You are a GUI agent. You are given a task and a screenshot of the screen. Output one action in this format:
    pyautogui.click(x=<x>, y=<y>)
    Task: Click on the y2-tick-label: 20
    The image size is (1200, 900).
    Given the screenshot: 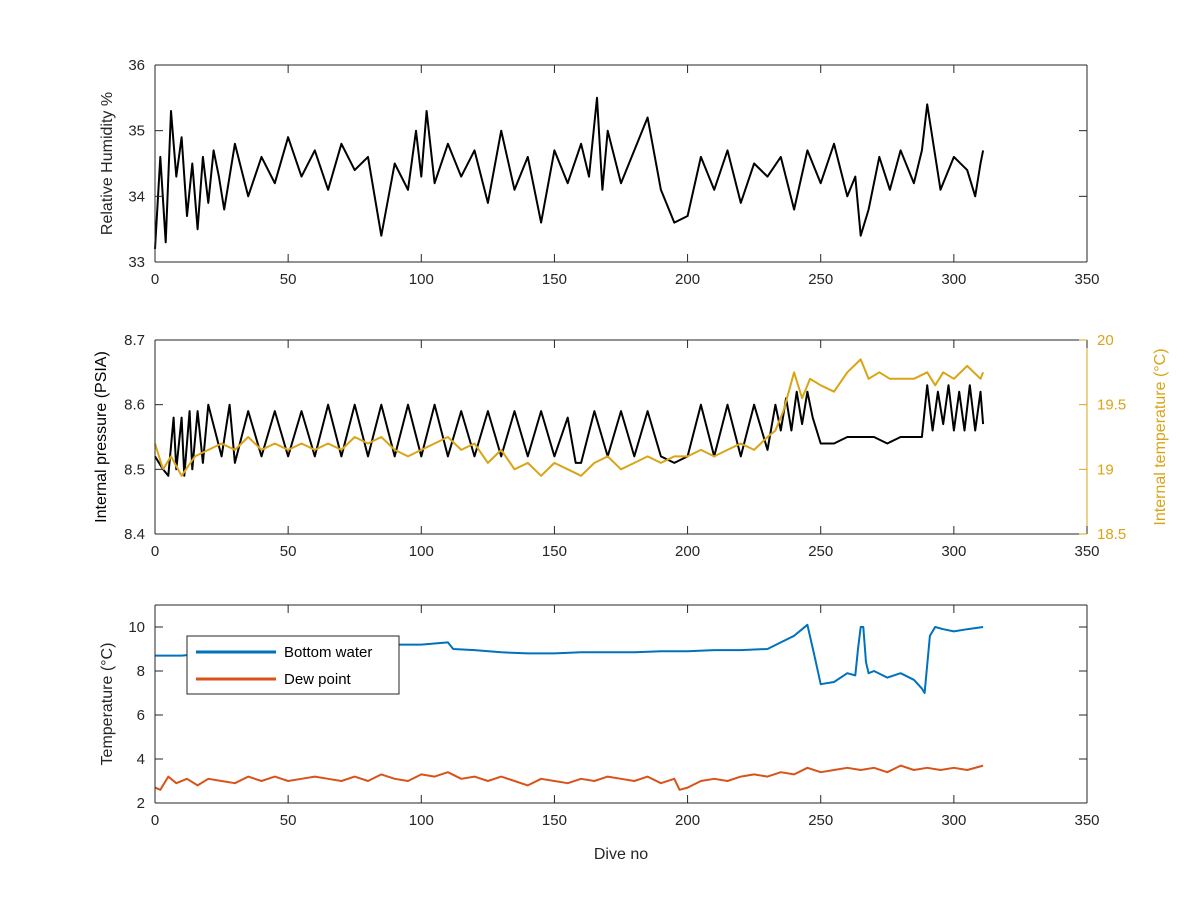 What is the action you would take?
    pyautogui.click(x=1105, y=340)
    